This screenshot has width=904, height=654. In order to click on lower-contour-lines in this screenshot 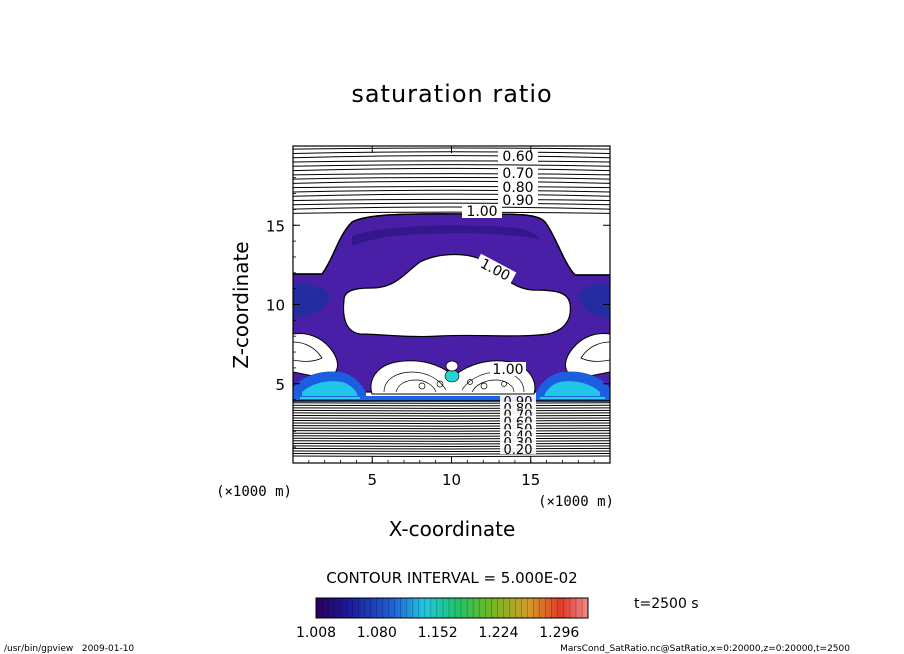, I will do `click(451, 430)`.